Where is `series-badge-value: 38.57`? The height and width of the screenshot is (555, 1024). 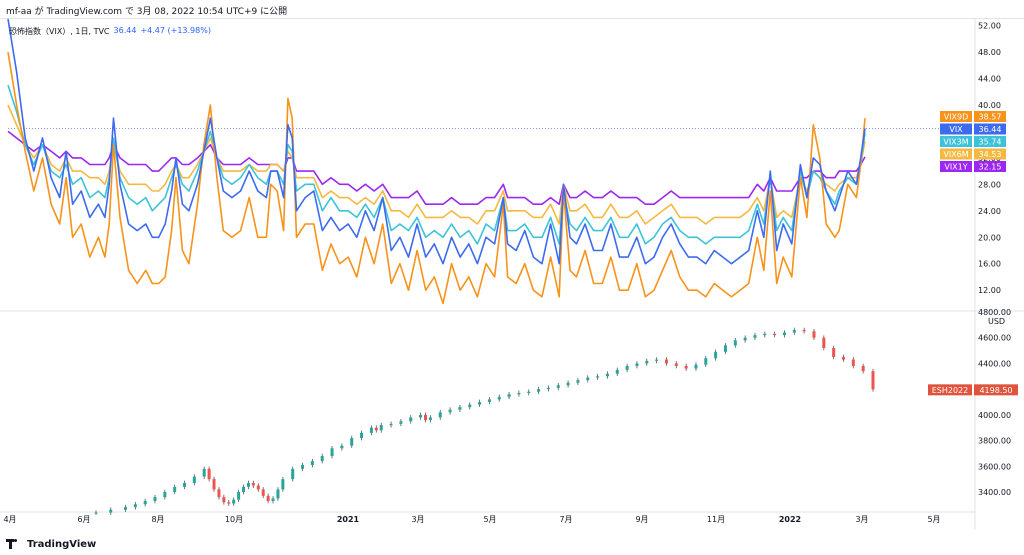 series-badge-value: 38.57 is located at coordinates (990, 117).